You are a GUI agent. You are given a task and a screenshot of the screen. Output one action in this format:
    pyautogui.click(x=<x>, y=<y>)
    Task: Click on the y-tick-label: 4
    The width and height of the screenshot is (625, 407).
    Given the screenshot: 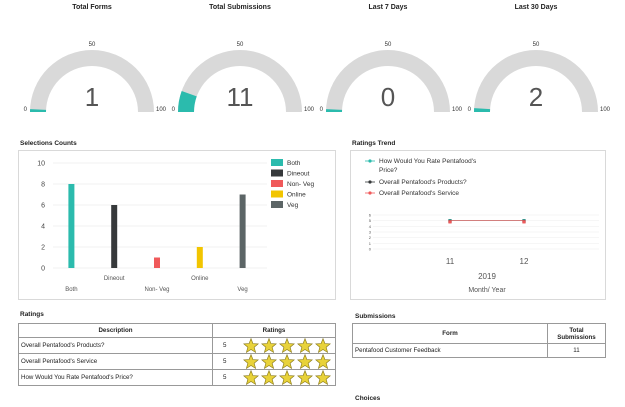 What is the action you would take?
    pyautogui.click(x=370, y=226)
    